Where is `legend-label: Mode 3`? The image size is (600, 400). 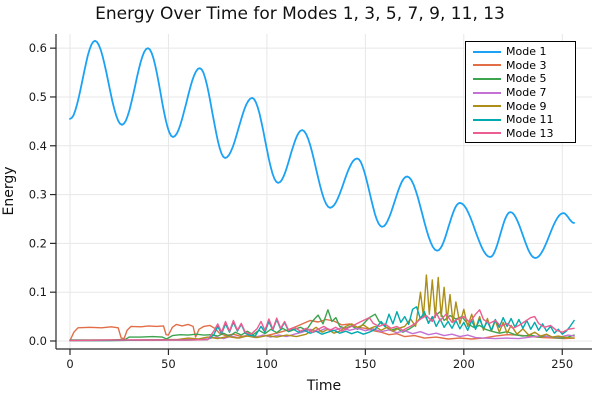
legend-label: Mode 3 is located at coordinates (526, 65).